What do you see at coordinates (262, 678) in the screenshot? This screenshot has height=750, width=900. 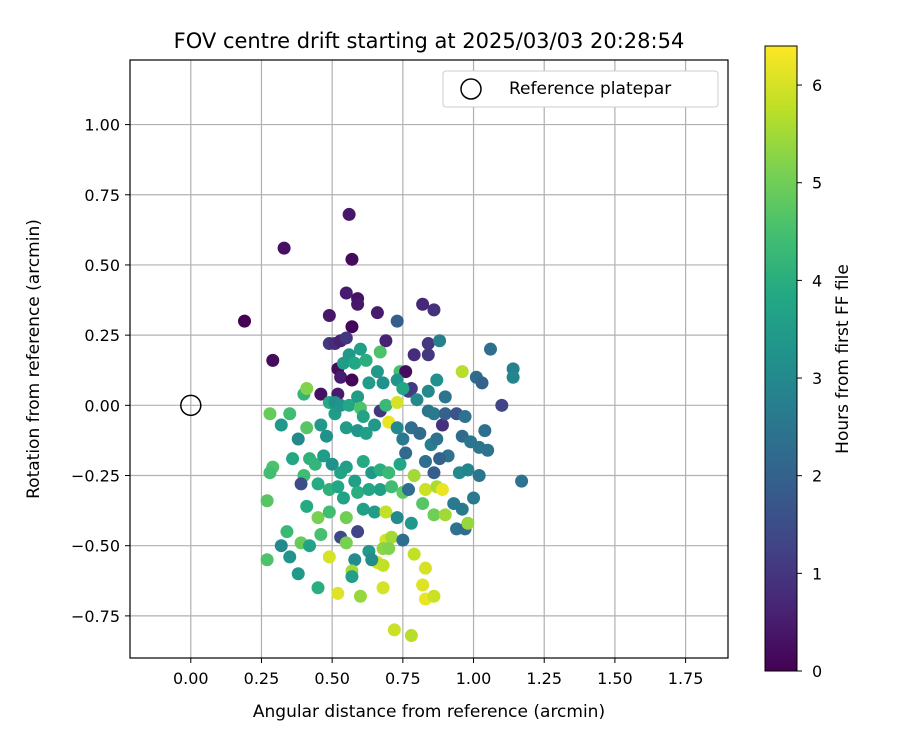 I see `x-tick-label: 0.25` at bounding box center [262, 678].